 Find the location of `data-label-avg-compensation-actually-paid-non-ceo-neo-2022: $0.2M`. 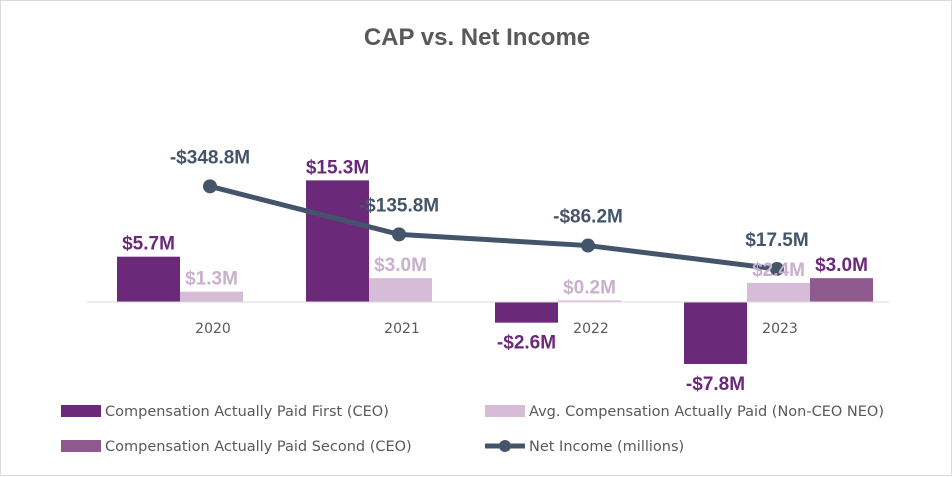

data-label-avg-compensation-actually-paid-non-ceo-neo-2022: $0.2M is located at coordinates (589, 287).